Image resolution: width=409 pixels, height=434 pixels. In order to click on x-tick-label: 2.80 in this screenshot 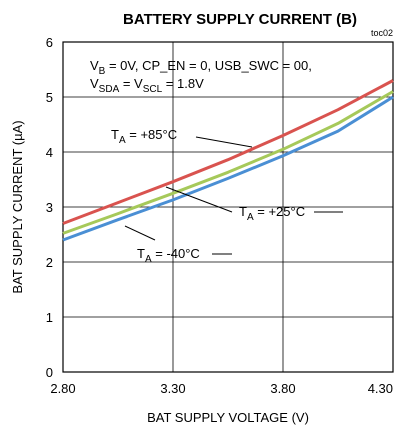, I will do `click(62, 388)`.